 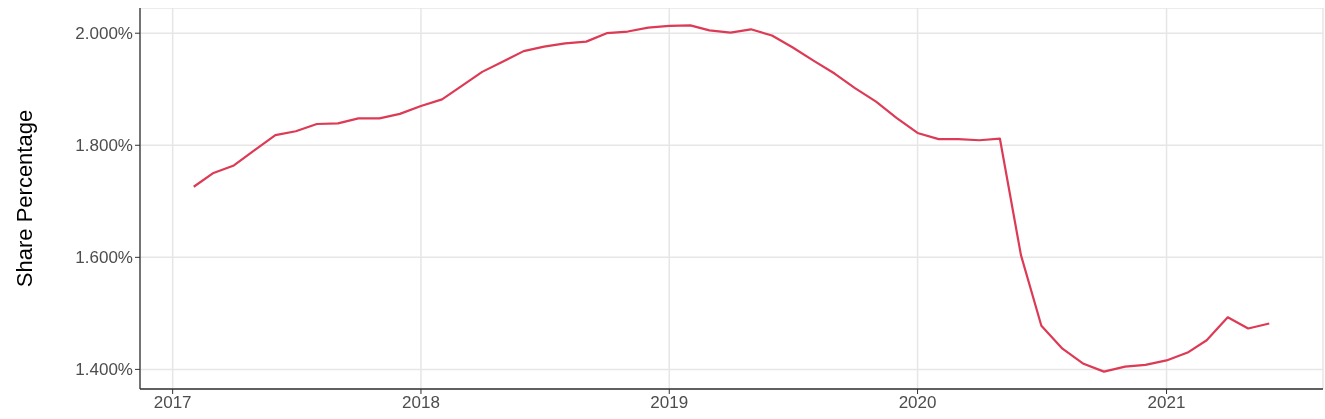 I want to click on x-tick-label: 2021, so click(x=1166, y=403).